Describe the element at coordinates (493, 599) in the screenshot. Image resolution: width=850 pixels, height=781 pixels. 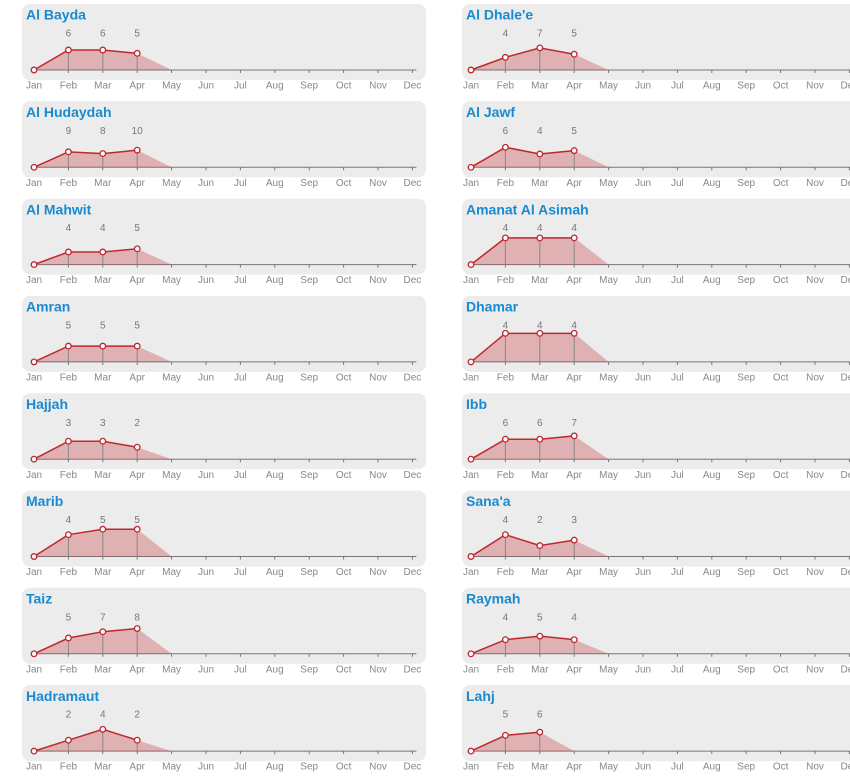
I see `panel-title: Raymah` at that location.